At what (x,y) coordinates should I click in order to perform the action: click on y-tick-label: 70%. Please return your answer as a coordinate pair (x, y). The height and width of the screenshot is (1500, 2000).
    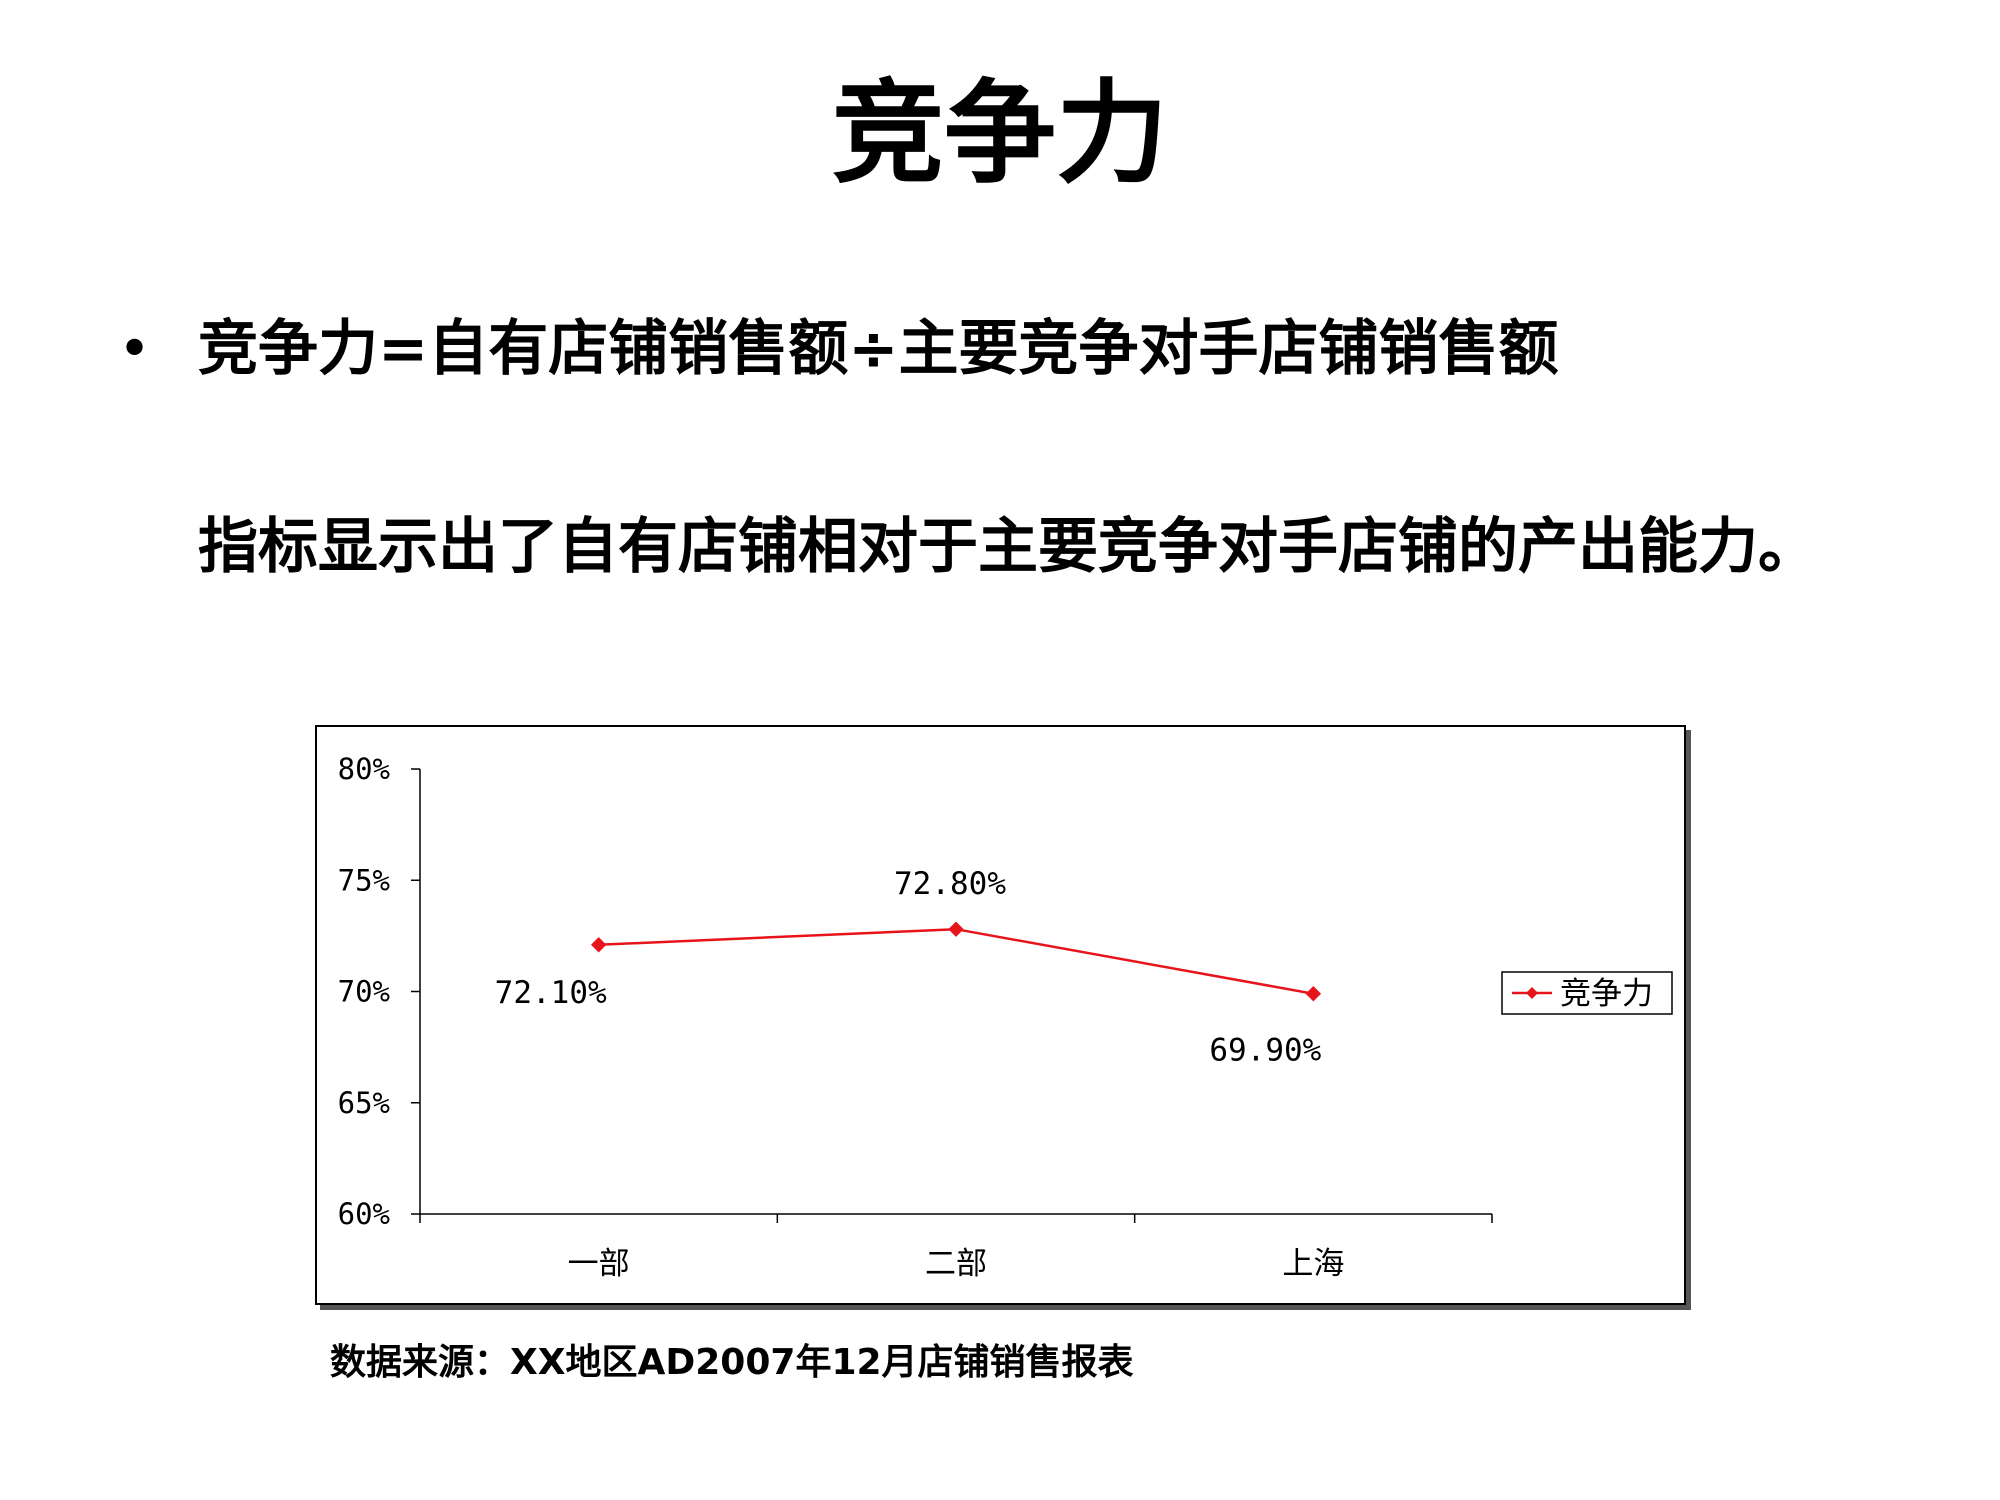
    Looking at the image, I should click on (364, 992).